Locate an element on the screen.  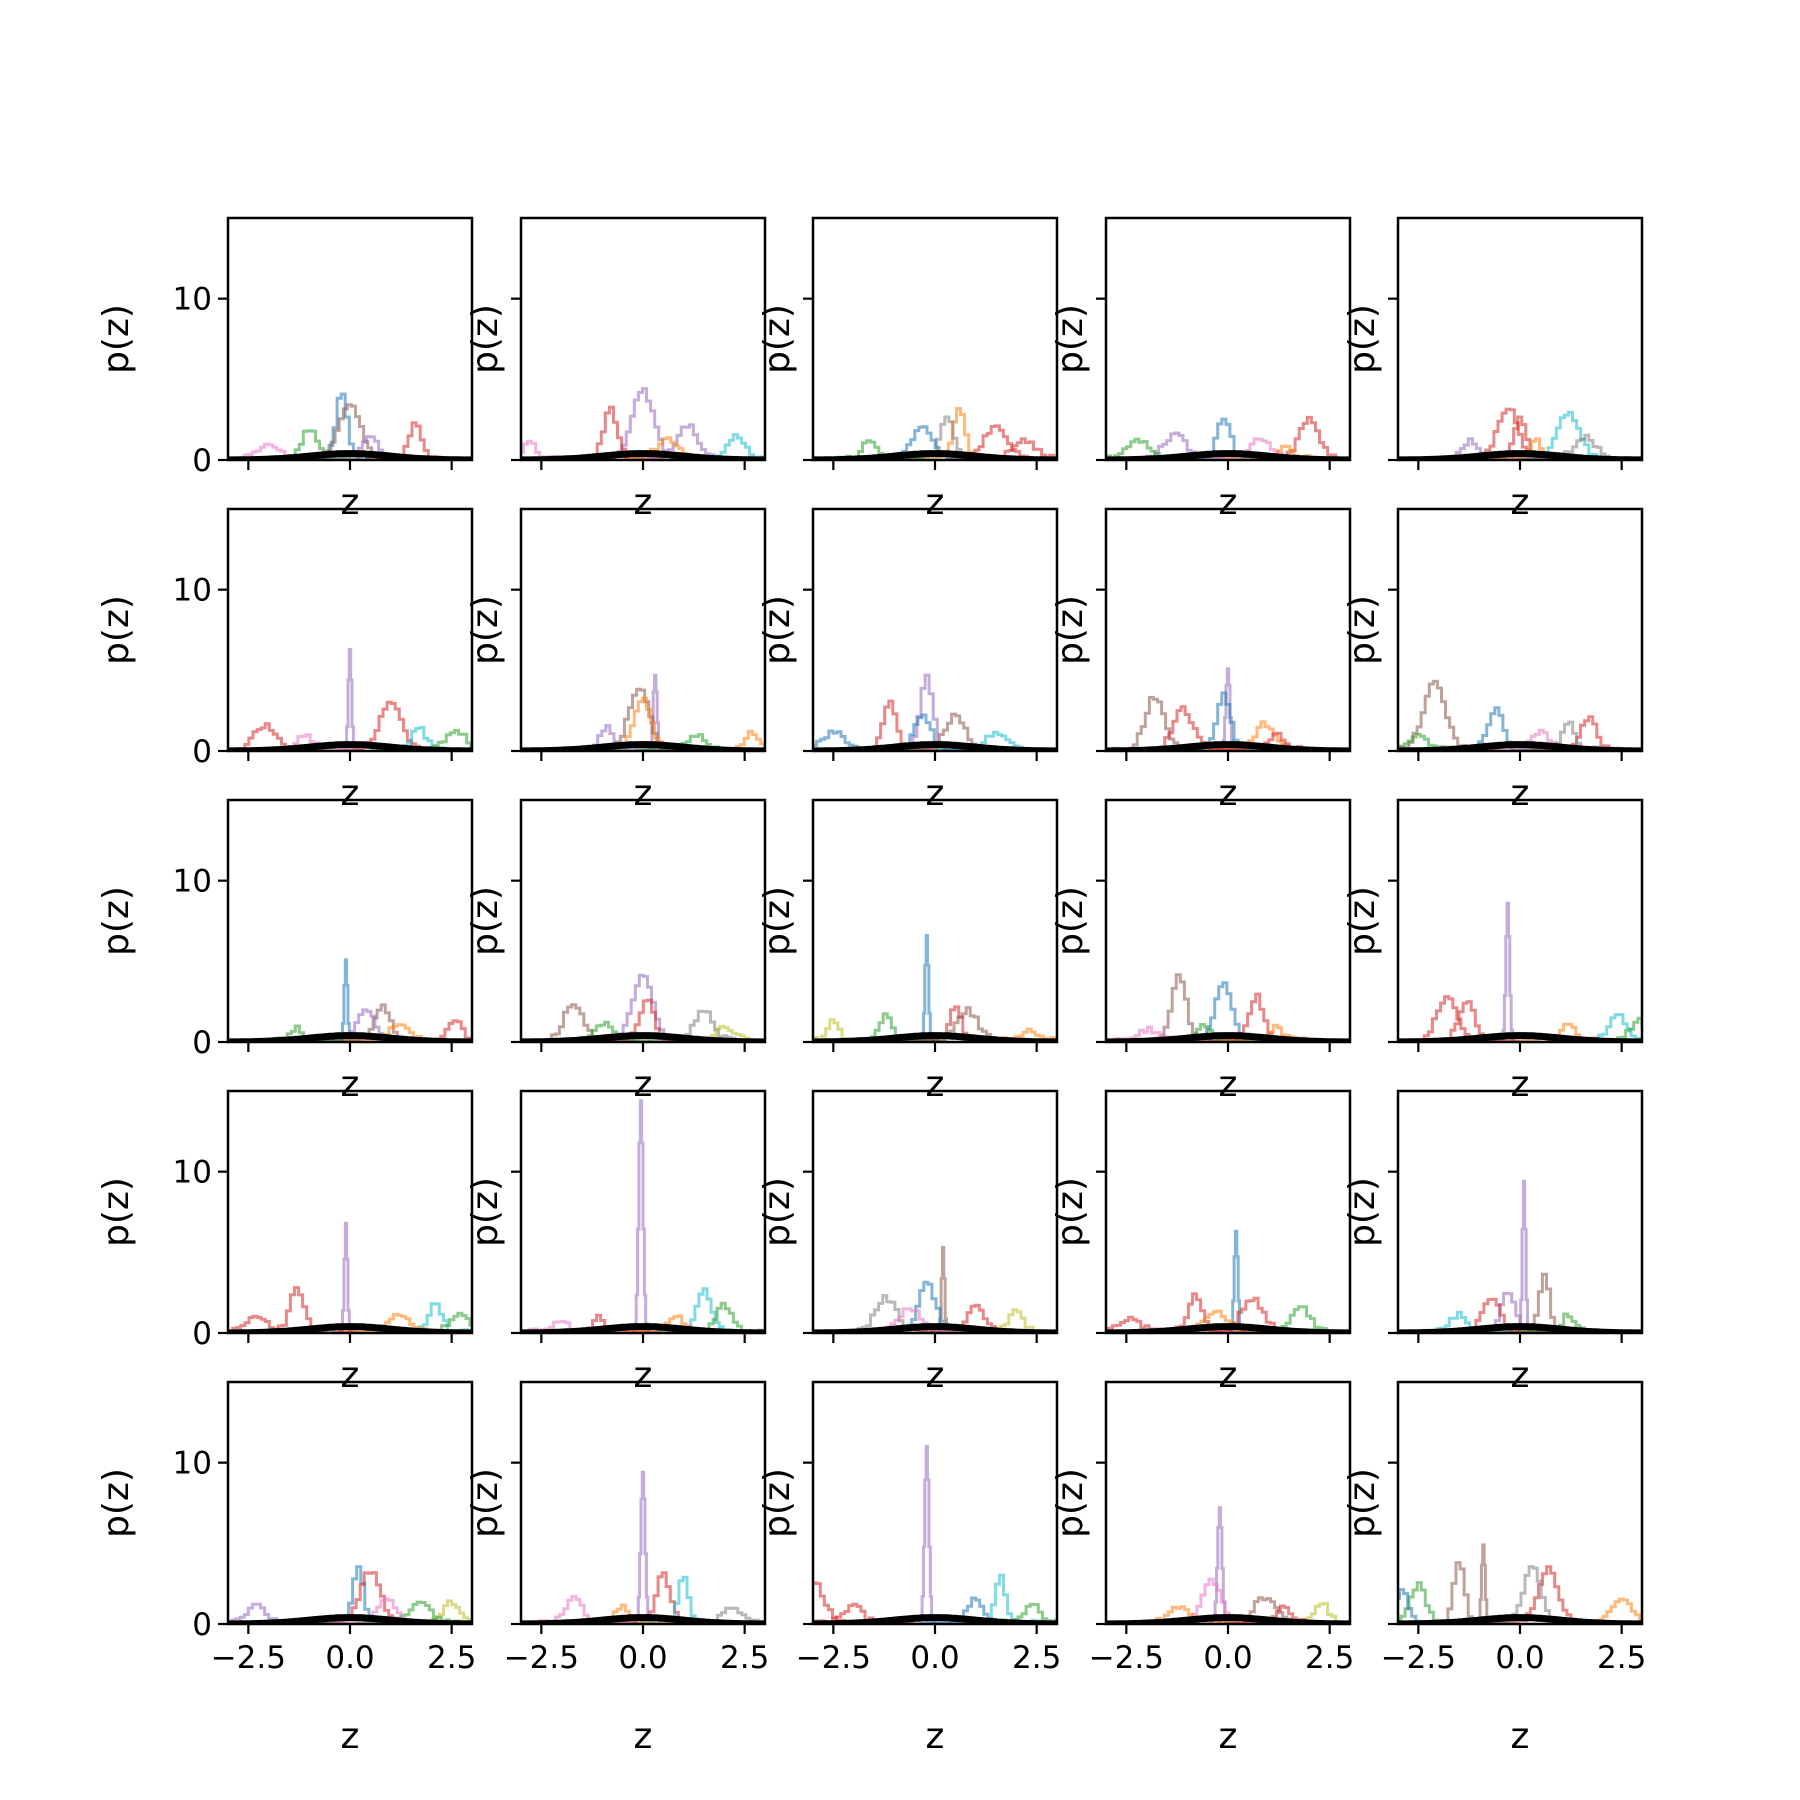
subplot-r2-c1: z p(z) is located at coordinates (616, 951).